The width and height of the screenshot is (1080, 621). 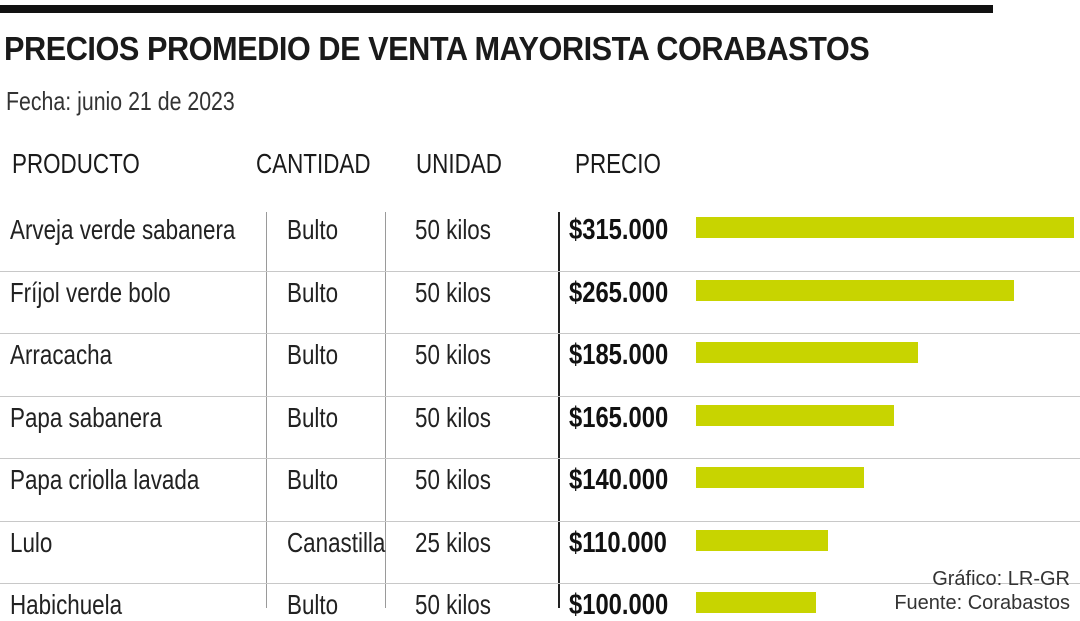 What do you see at coordinates (559, 410) in the screenshot?
I see `column-divider-precio` at bounding box center [559, 410].